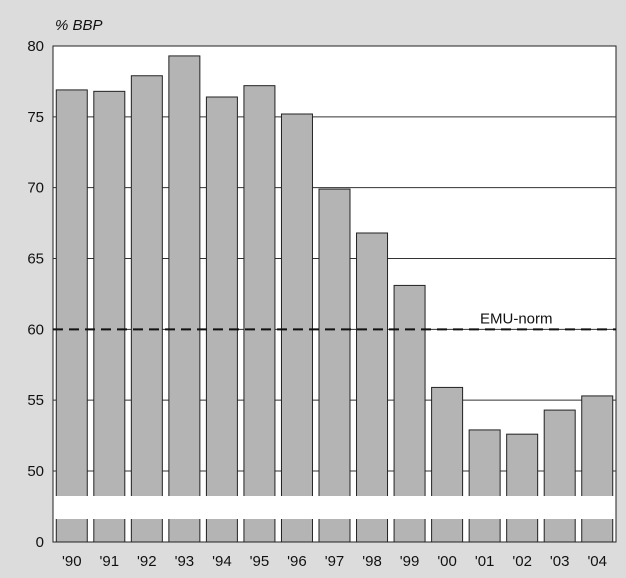  What do you see at coordinates (79, 25) in the screenshot?
I see `unit-label: % BBP` at bounding box center [79, 25].